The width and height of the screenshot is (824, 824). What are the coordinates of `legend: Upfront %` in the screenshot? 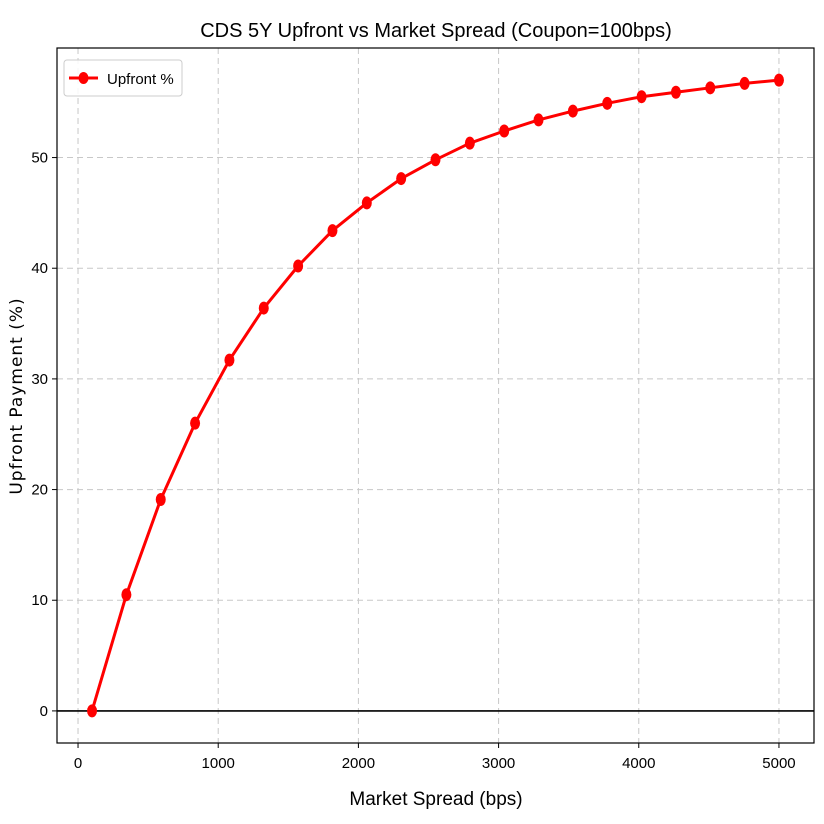 It's located at (123, 78).